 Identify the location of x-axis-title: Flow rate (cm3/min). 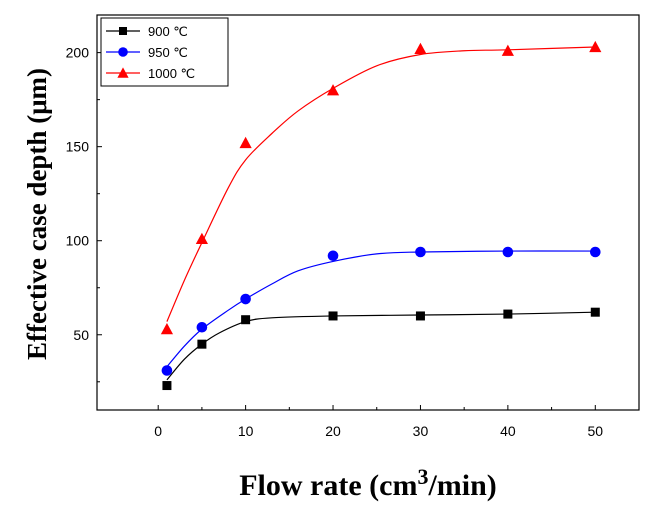
(368, 483).